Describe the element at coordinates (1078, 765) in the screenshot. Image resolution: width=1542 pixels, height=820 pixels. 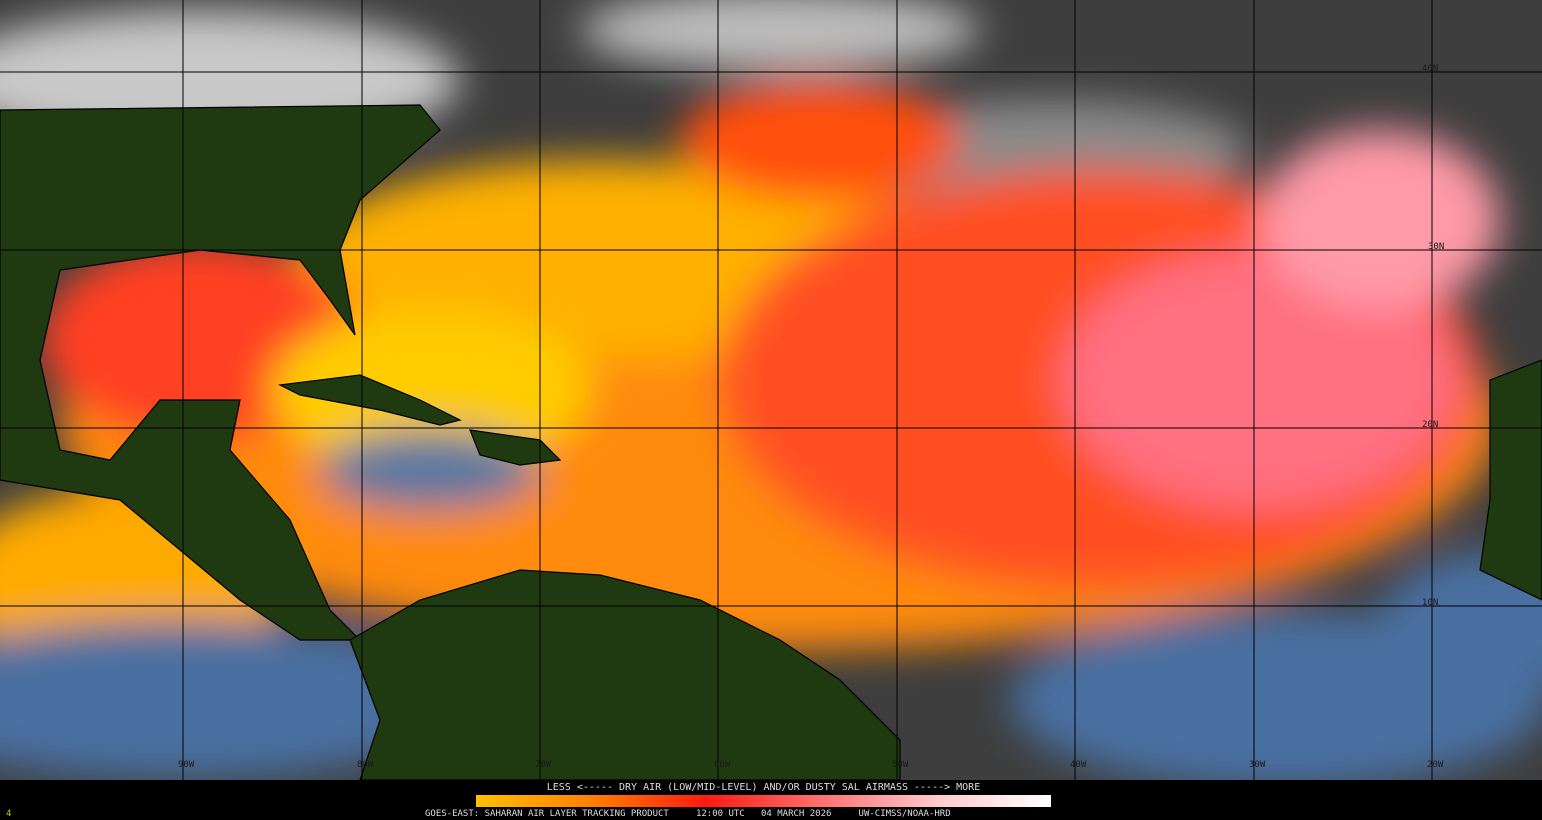
I see `lon-label-40w: 40W` at that location.